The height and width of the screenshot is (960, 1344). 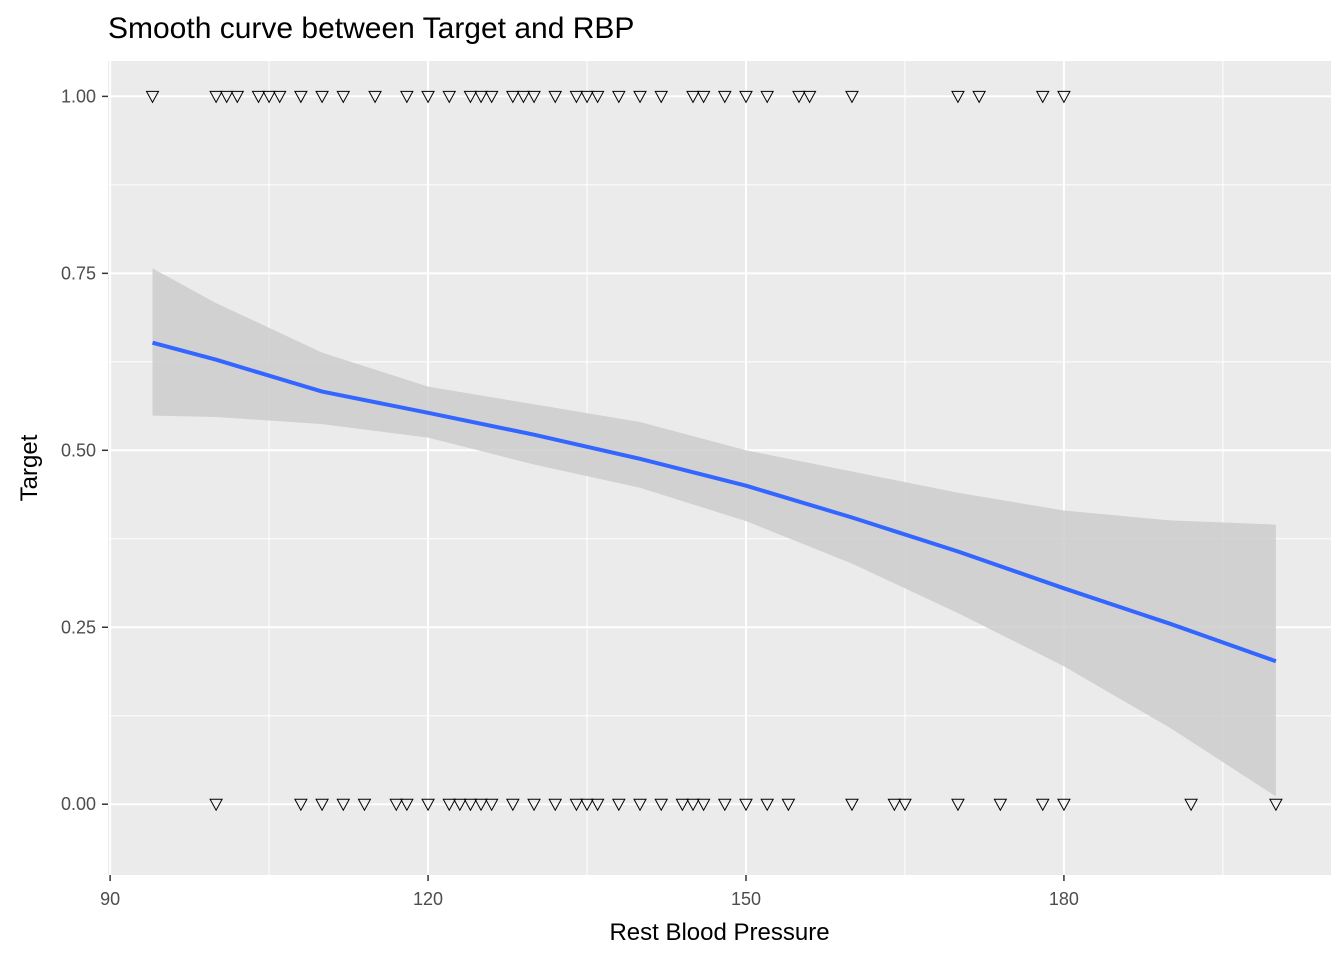 What do you see at coordinates (1064, 899) in the screenshot?
I see `x-tick-label: 180` at bounding box center [1064, 899].